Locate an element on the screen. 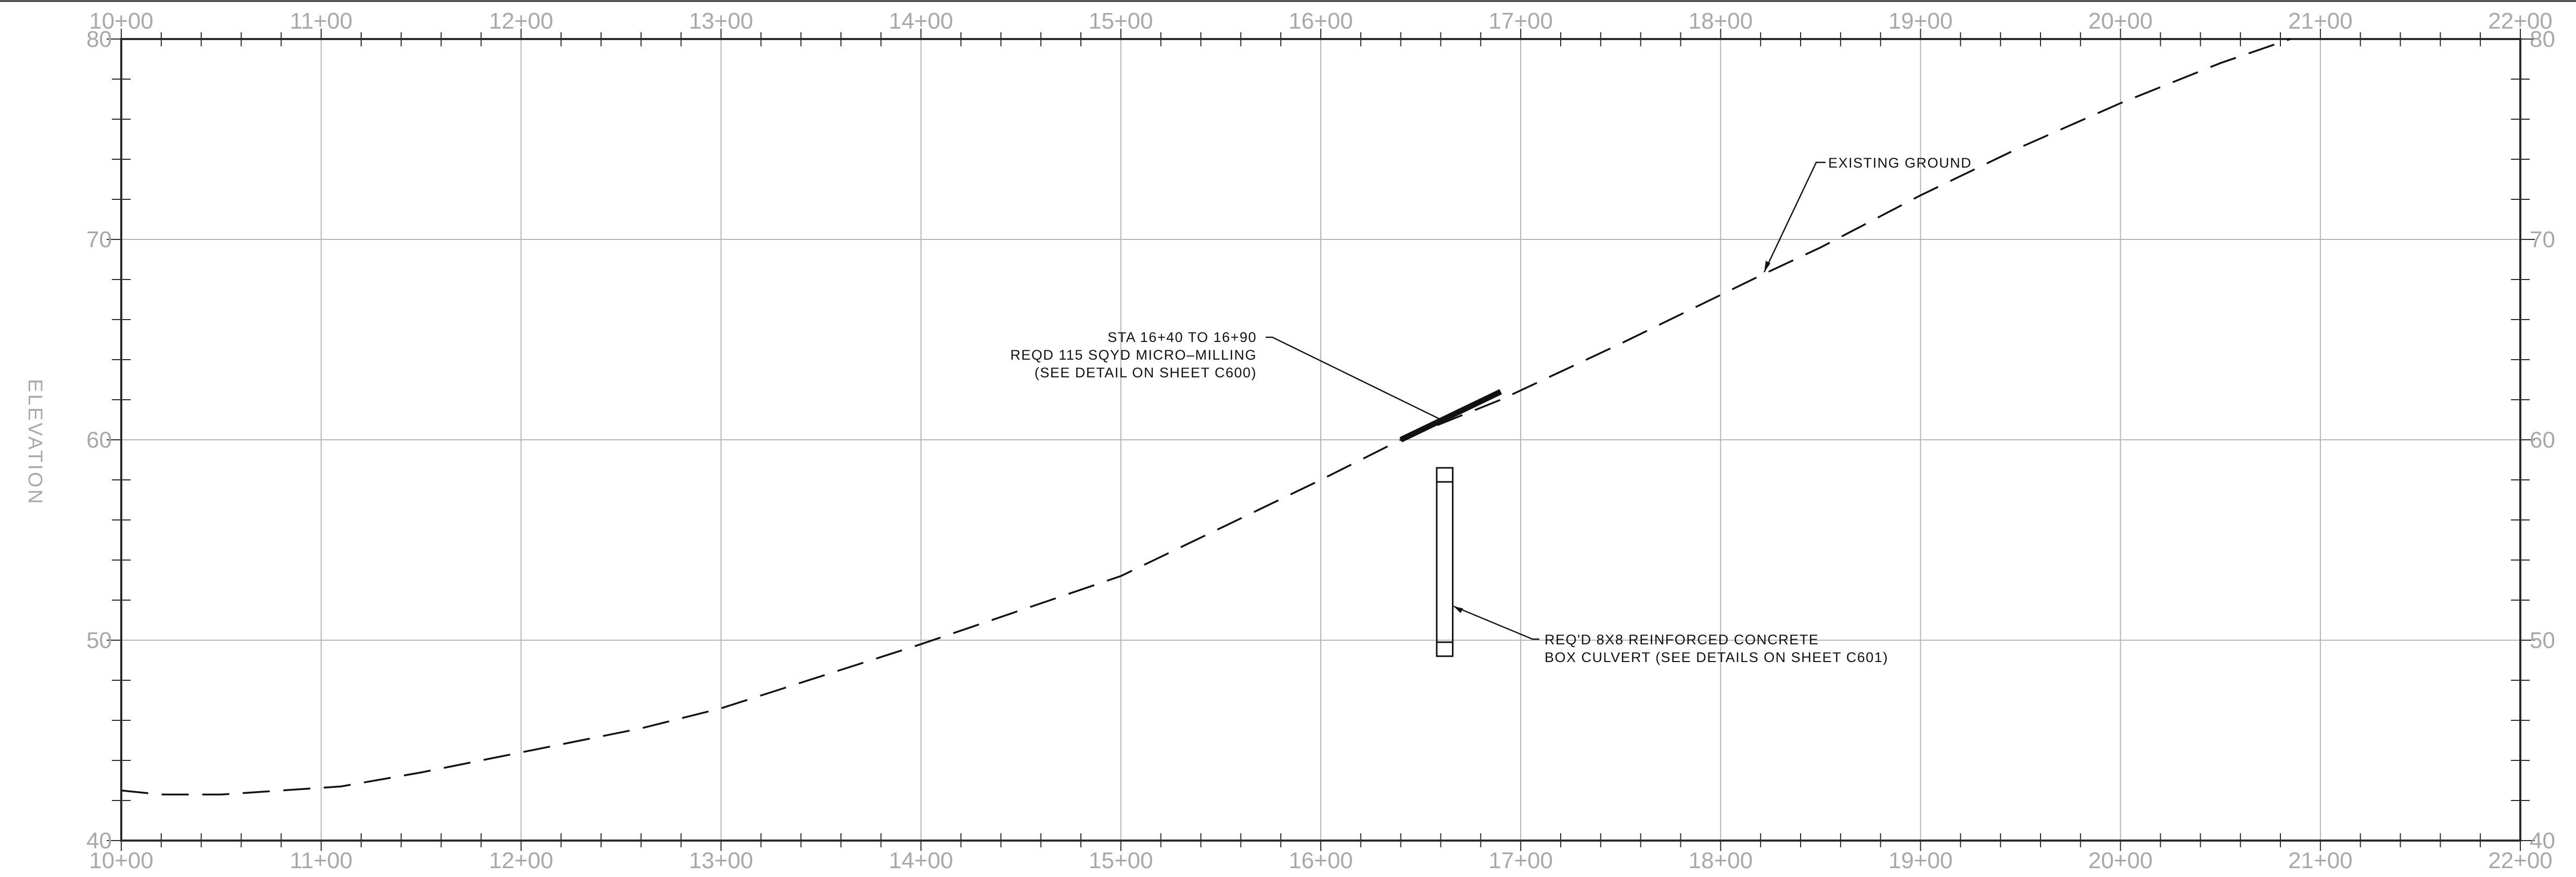 The height and width of the screenshot is (877, 2576). elevation-labels-left: 80 70 60 50 40 is located at coordinates (99, 441).